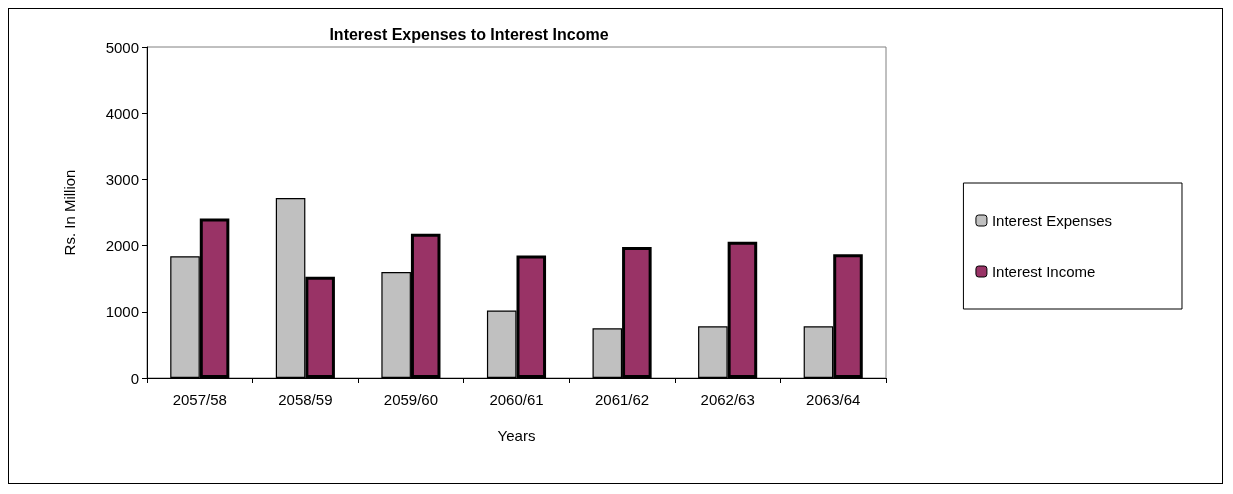  I want to click on x-tick-label: 2061/62, so click(622, 399).